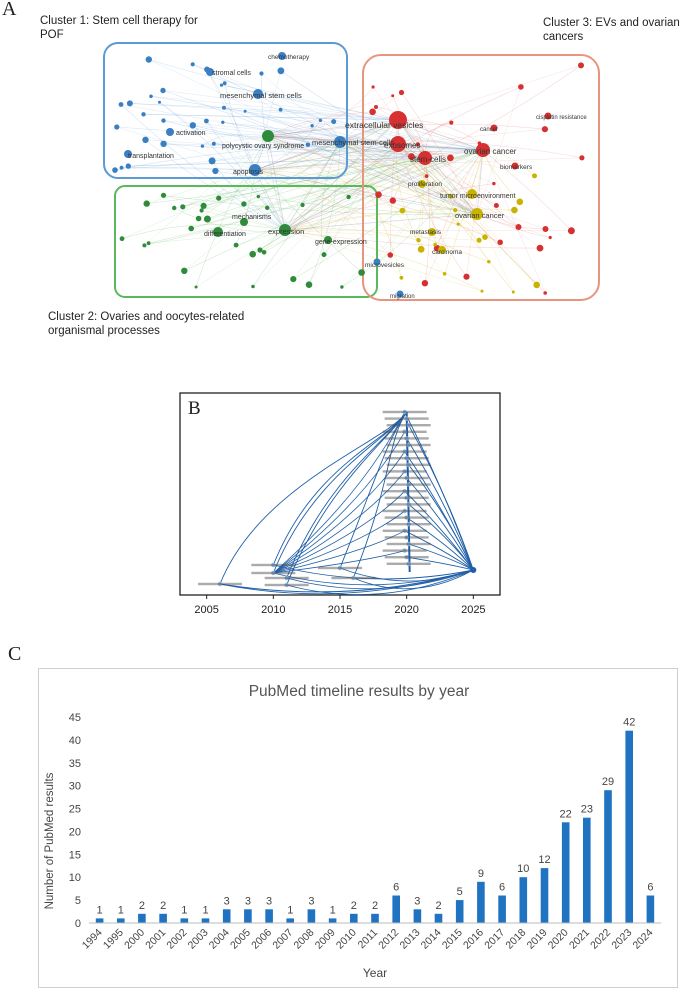  I want to click on y-tick-label: 10, so click(75, 878).